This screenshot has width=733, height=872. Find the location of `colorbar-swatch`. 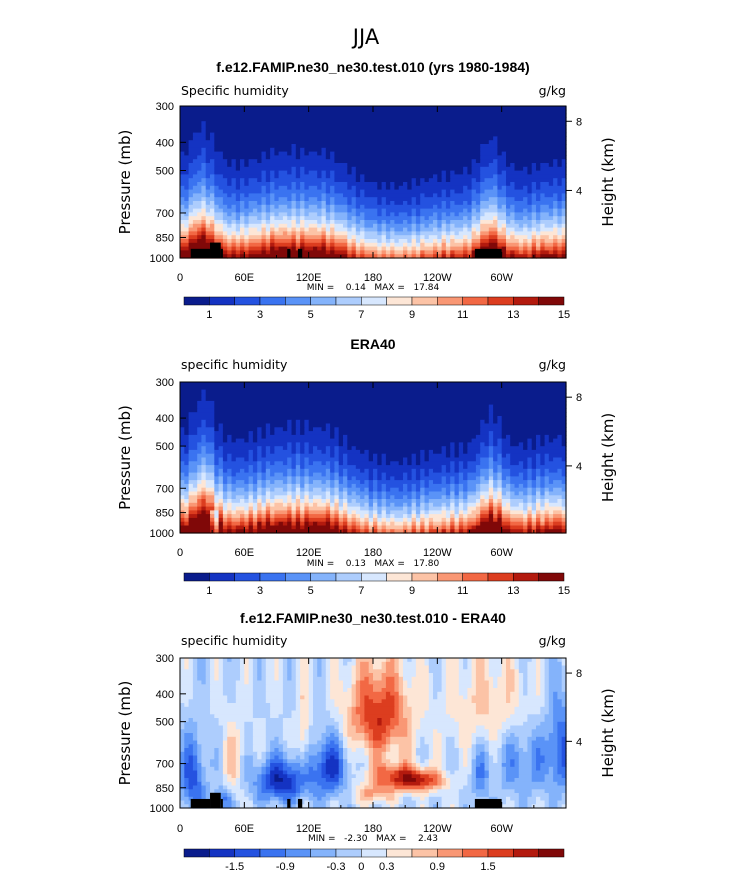

colorbar-swatch is located at coordinates (348, 577).